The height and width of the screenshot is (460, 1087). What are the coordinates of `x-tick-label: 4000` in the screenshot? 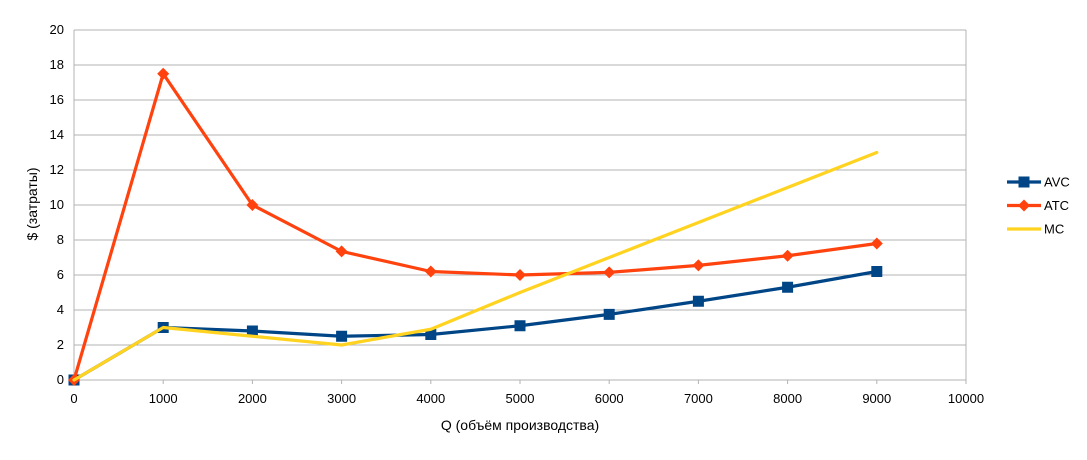 It's located at (430, 398).